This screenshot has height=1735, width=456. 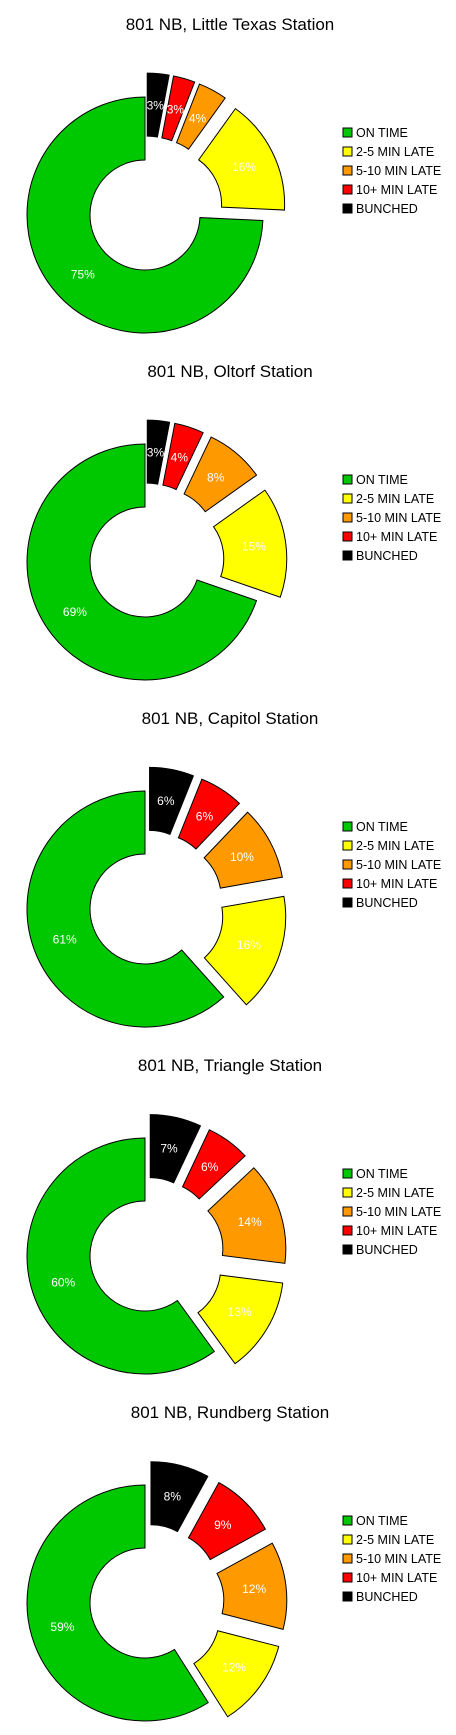 I want to click on slice-label-5-10-min-late: 10%, so click(x=242, y=857).